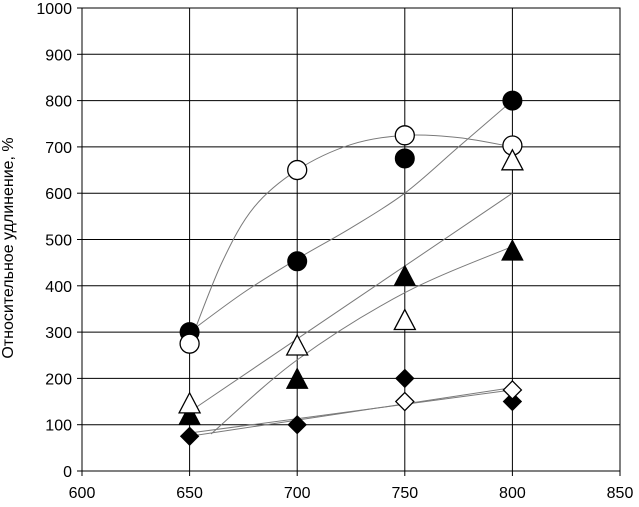  What do you see at coordinates (67, 472) in the screenshot?
I see `y-tick-label: 0` at bounding box center [67, 472].